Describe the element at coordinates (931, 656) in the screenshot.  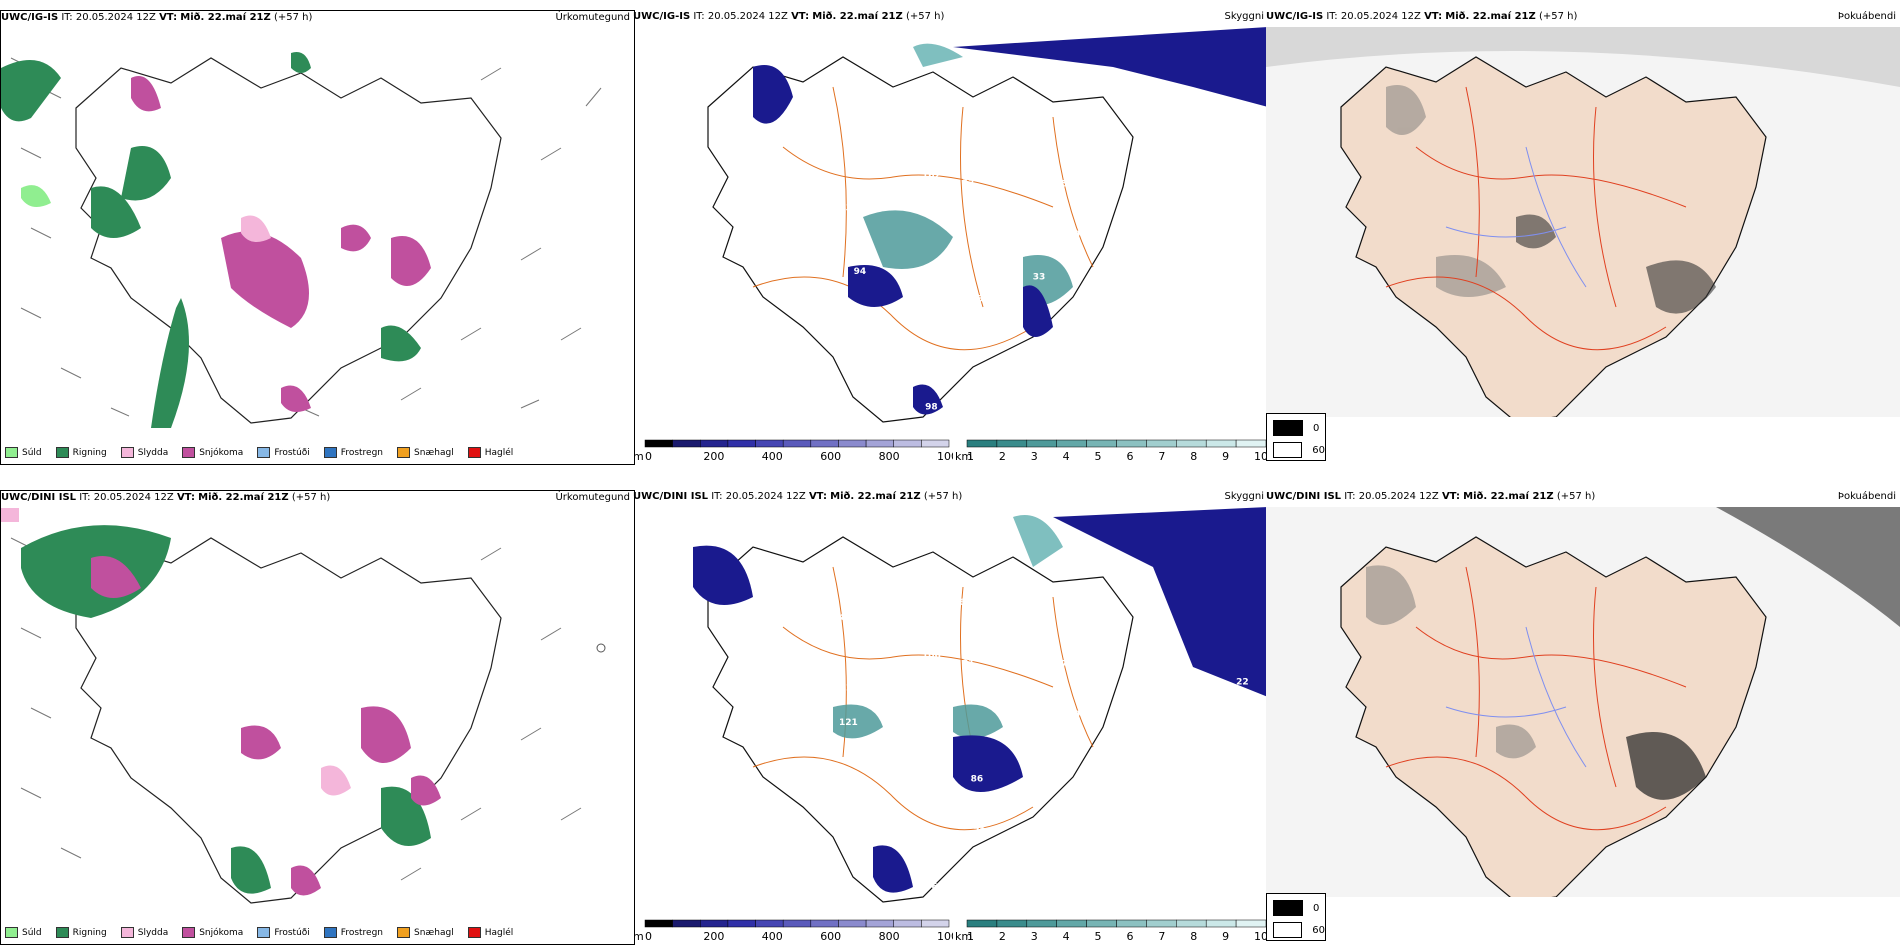
I see `visibility-value-label: 106` at that location.